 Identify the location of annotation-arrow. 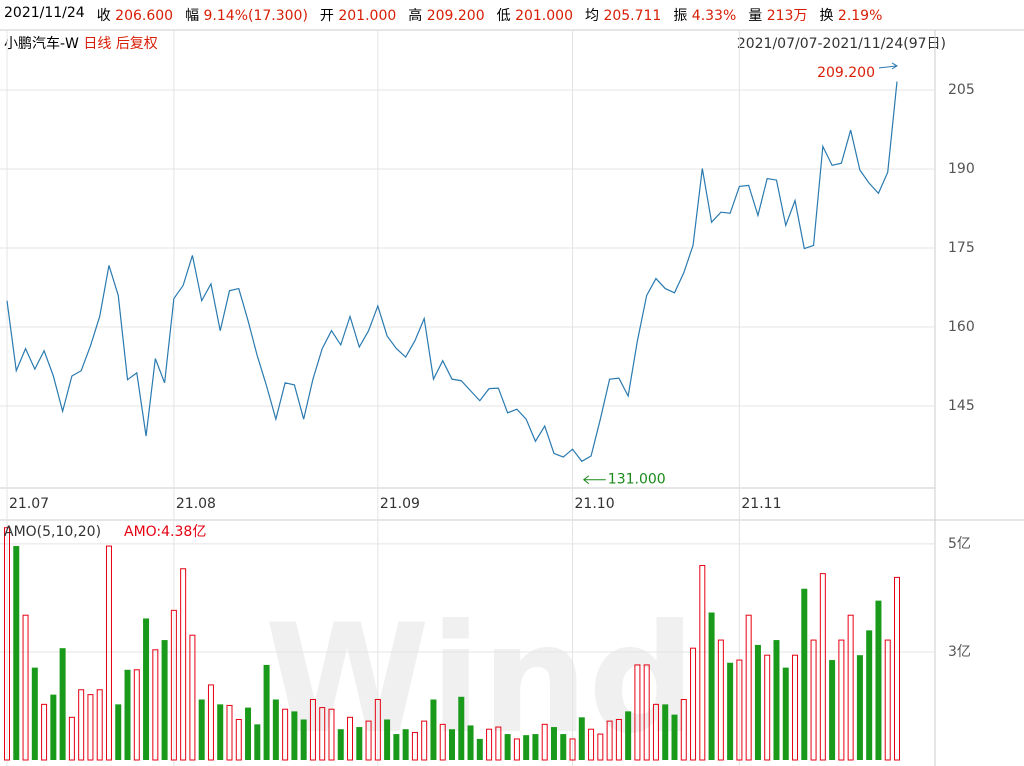
(594, 480).